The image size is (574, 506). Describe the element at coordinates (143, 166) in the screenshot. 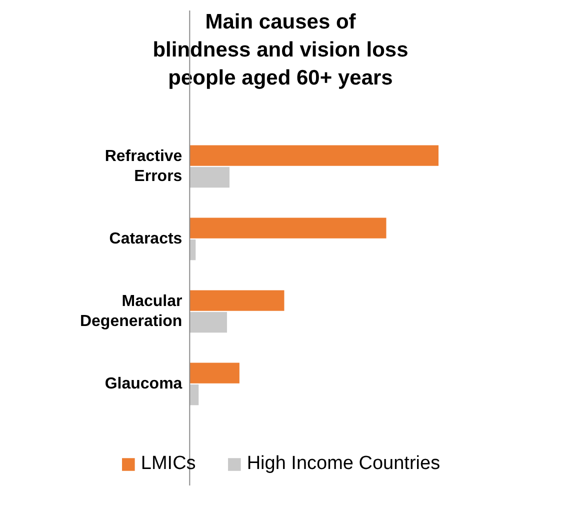

I see `y-tick-label: Refractive Errors` at that location.